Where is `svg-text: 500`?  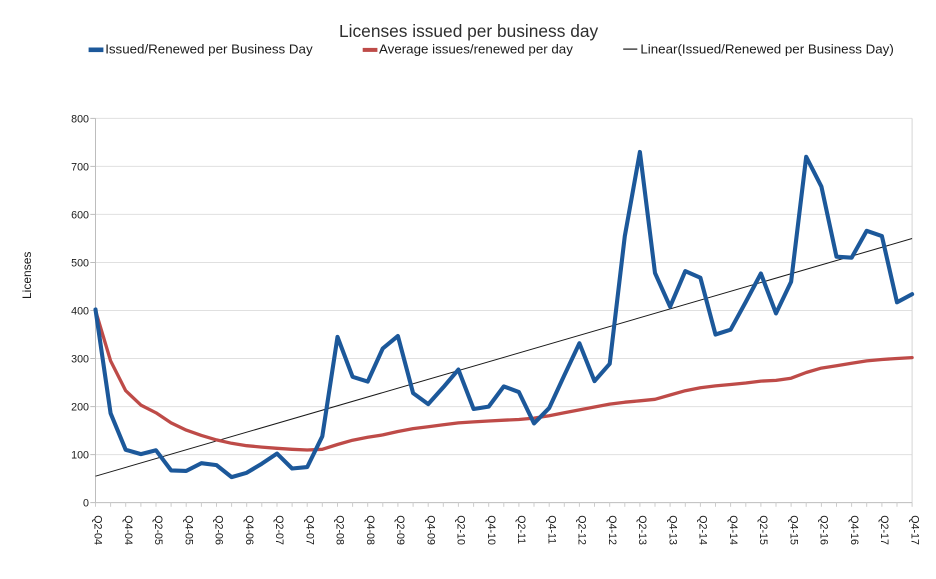 svg-text: 500 is located at coordinates (80, 263).